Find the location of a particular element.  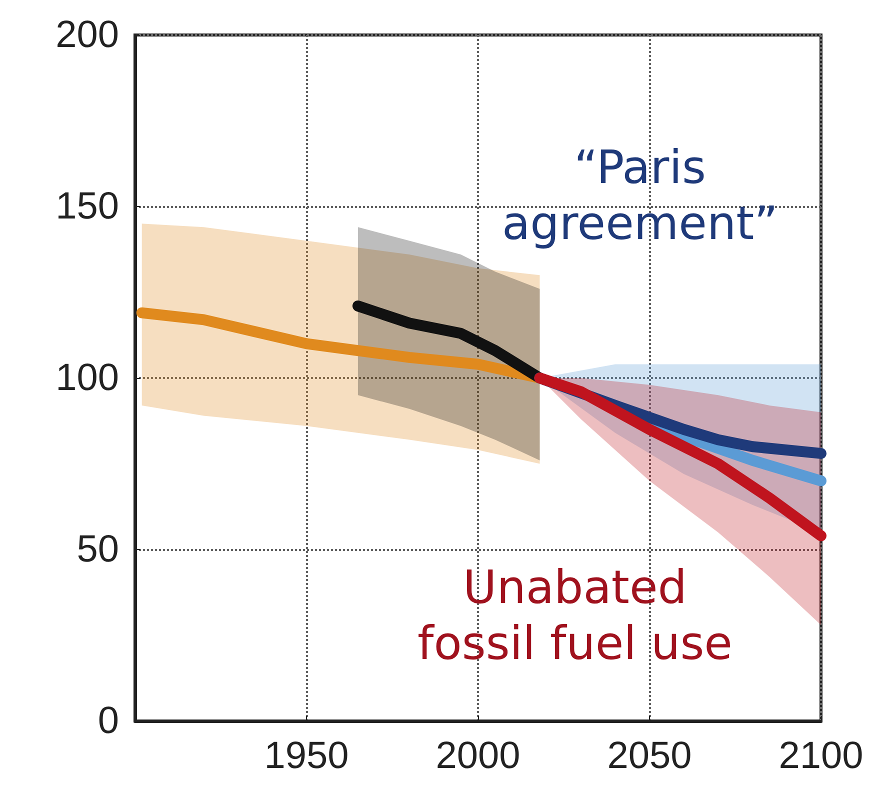

annotation: Unabated fossil fuel use is located at coordinates (575, 615).